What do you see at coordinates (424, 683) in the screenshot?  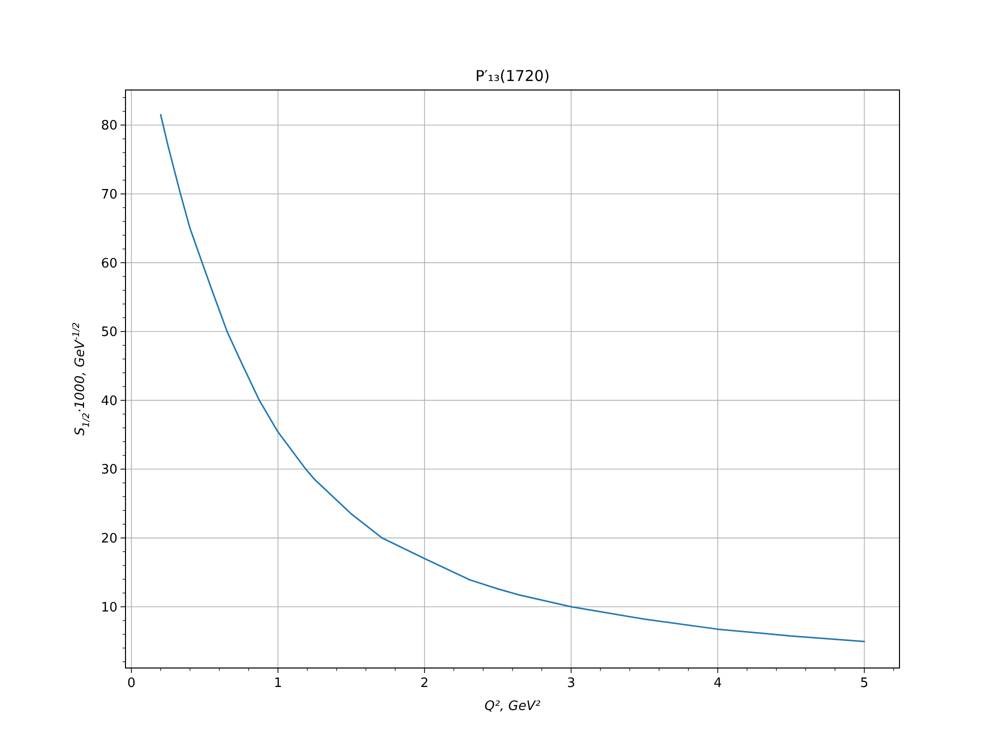 I see `x-tick-label: 2` at bounding box center [424, 683].